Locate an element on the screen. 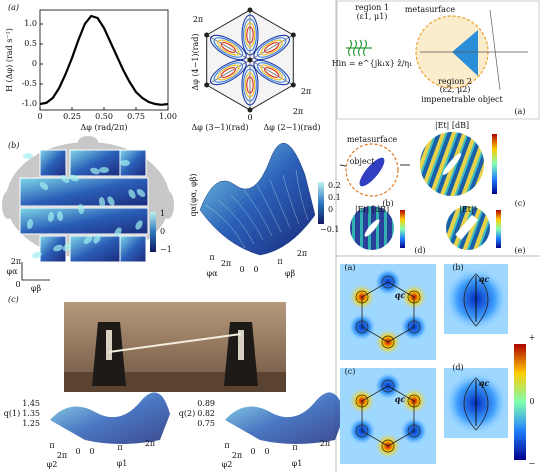  label: −0.1 is located at coordinates (329, 229).